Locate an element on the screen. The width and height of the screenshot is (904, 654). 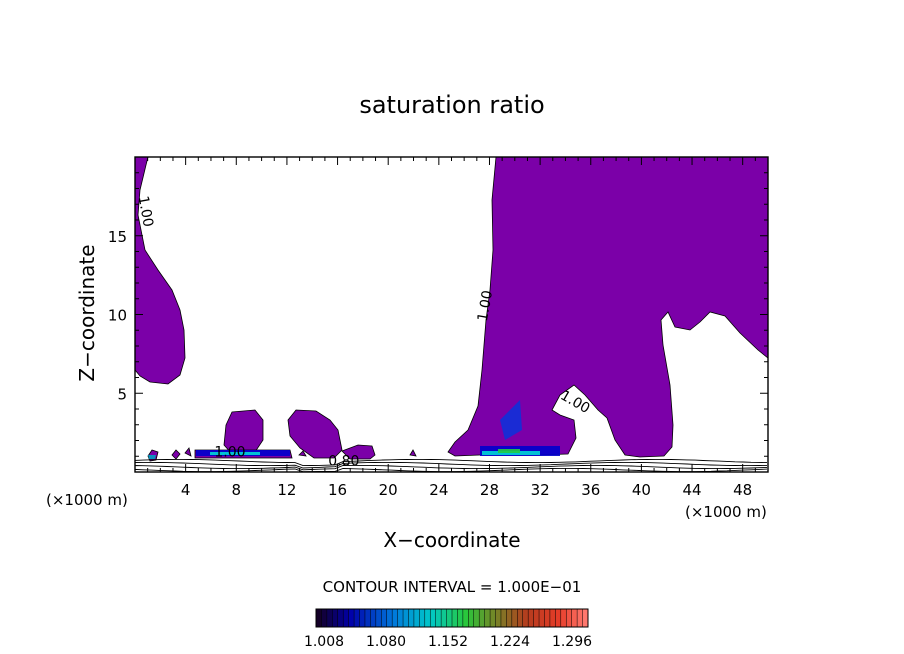
colorbar-tick-label: 1.224 is located at coordinates (510, 642).